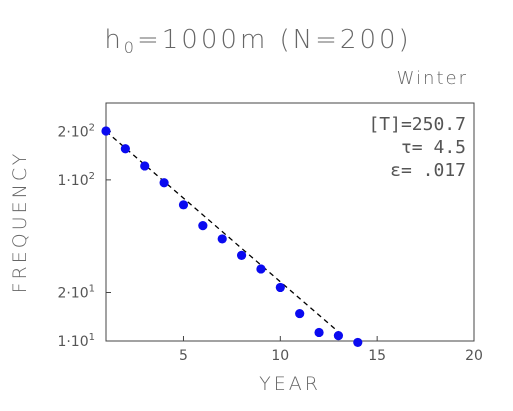  I want to click on x-tick-label: 20, so click(474, 356).